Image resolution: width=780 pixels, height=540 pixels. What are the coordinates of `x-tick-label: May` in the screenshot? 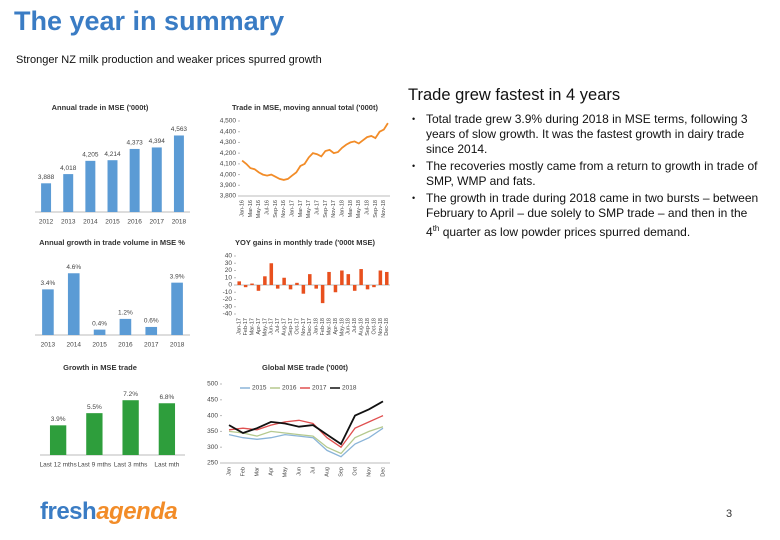 It's located at (285, 472).